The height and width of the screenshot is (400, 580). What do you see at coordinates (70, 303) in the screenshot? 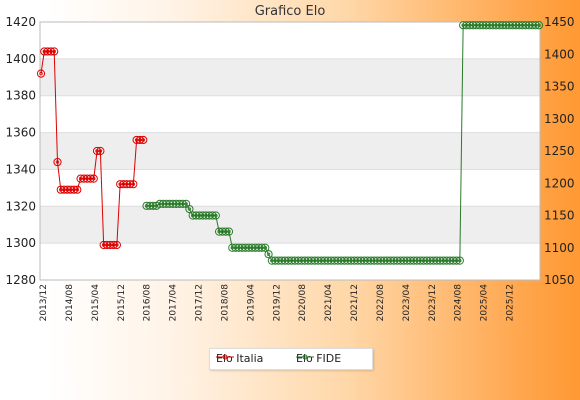
I see `x-tick-label: 2014/08` at bounding box center [70, 303].